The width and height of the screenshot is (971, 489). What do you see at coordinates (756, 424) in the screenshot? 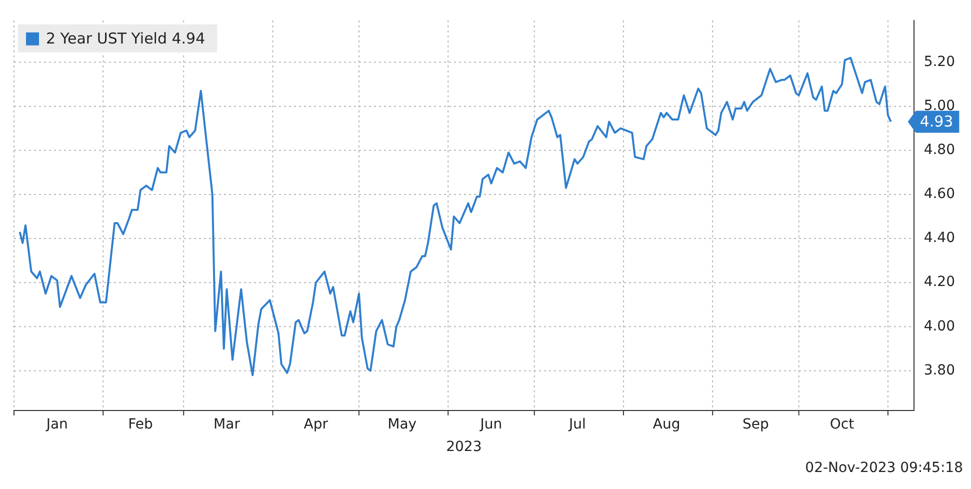
I see `x-tick-label: Sep` at bounding box center [756, 424].